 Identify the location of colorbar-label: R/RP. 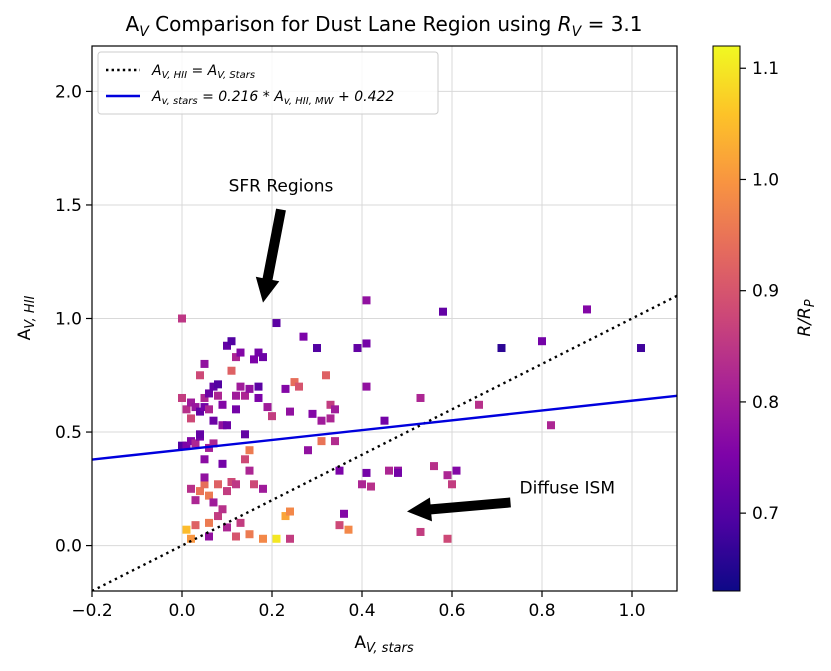
(806, 317).